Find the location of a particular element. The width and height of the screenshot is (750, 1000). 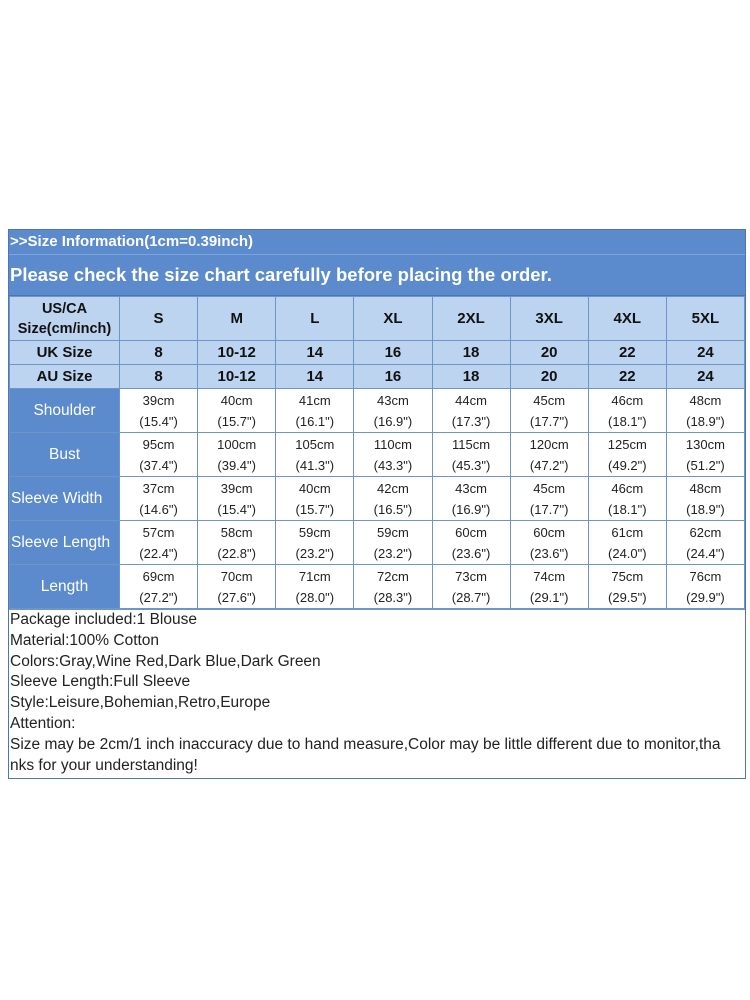

cm-value: 110cm is located at coordinates (392, 444).